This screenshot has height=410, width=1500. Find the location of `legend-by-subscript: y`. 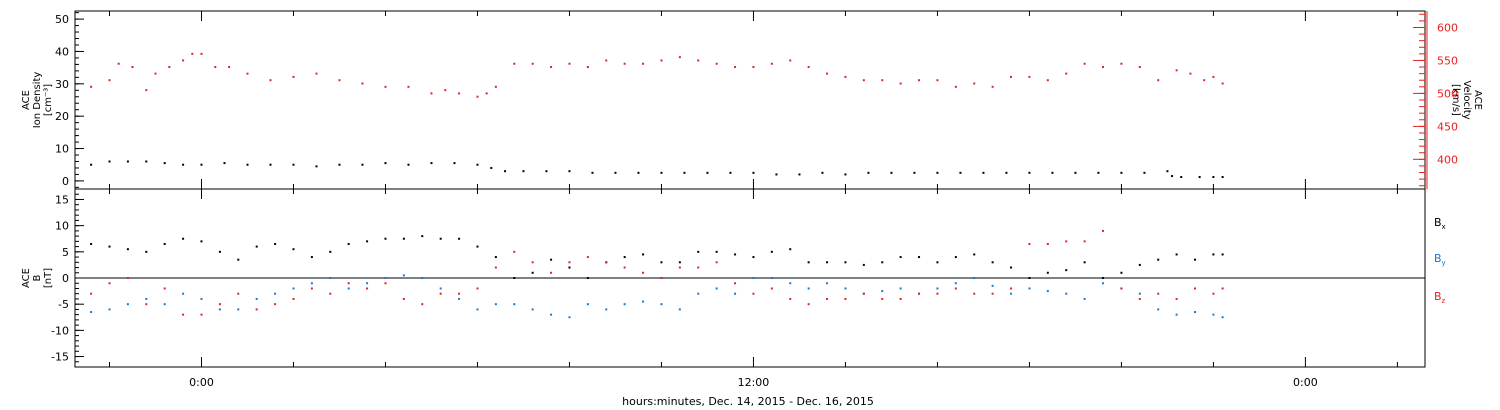

legend-by-subscript: y is located at coordinates (1444, 263).